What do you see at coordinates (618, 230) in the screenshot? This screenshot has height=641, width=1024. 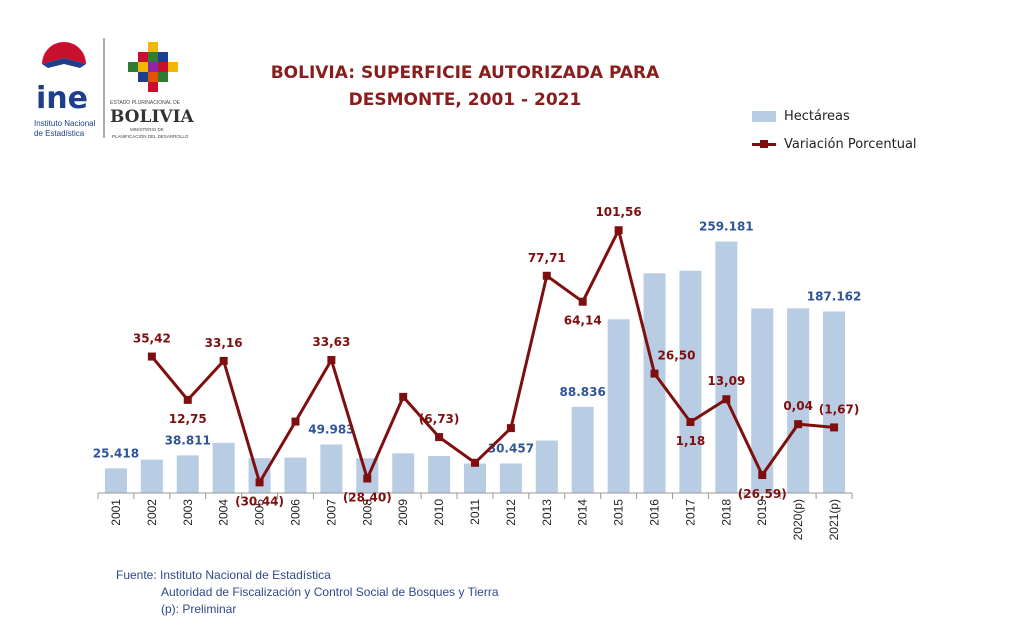 I see `marker-2015` at bounding box center [618, 230].